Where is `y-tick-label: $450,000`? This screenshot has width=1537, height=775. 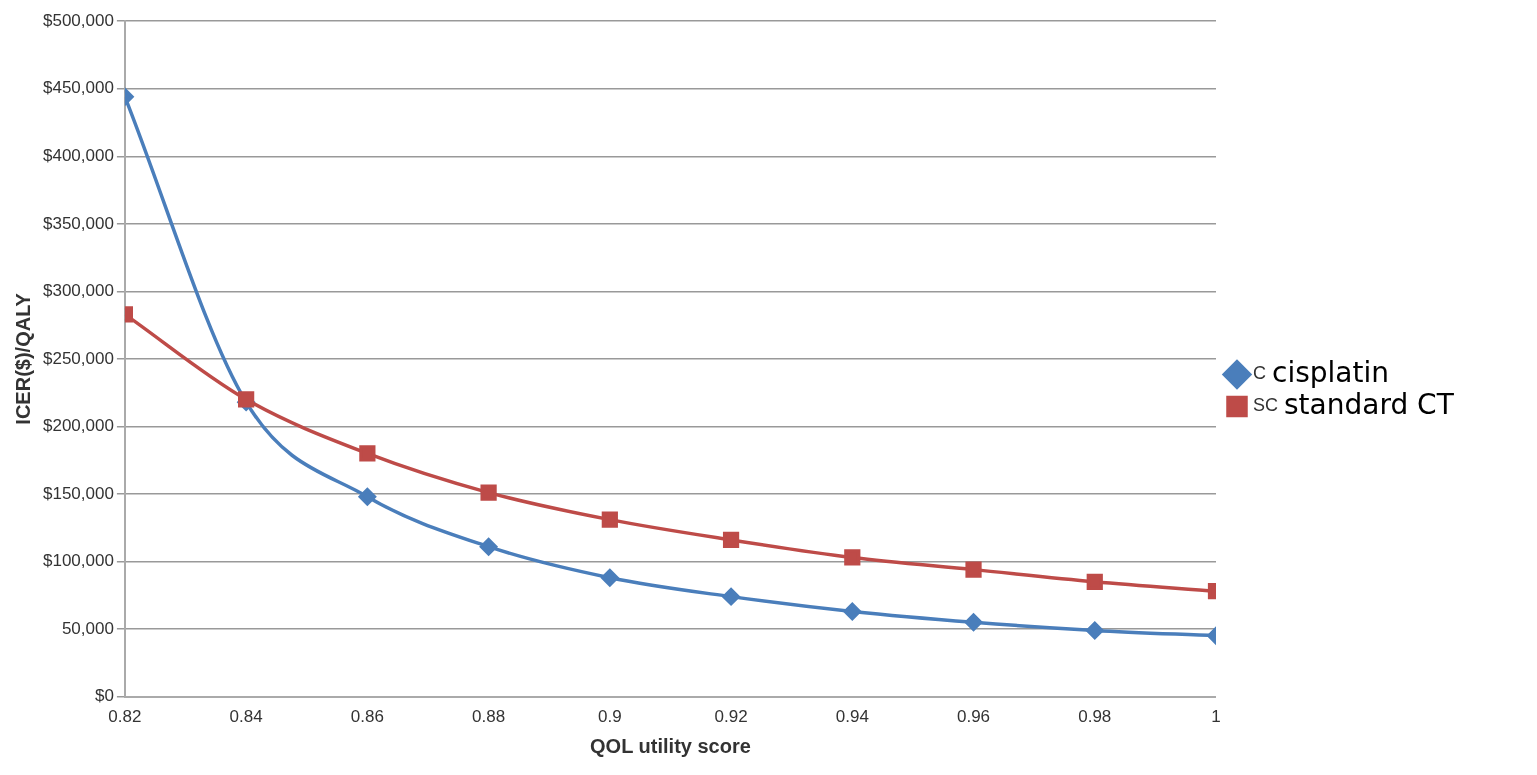
y-tick-label: $450,000 is located at coordinates (78, 88).